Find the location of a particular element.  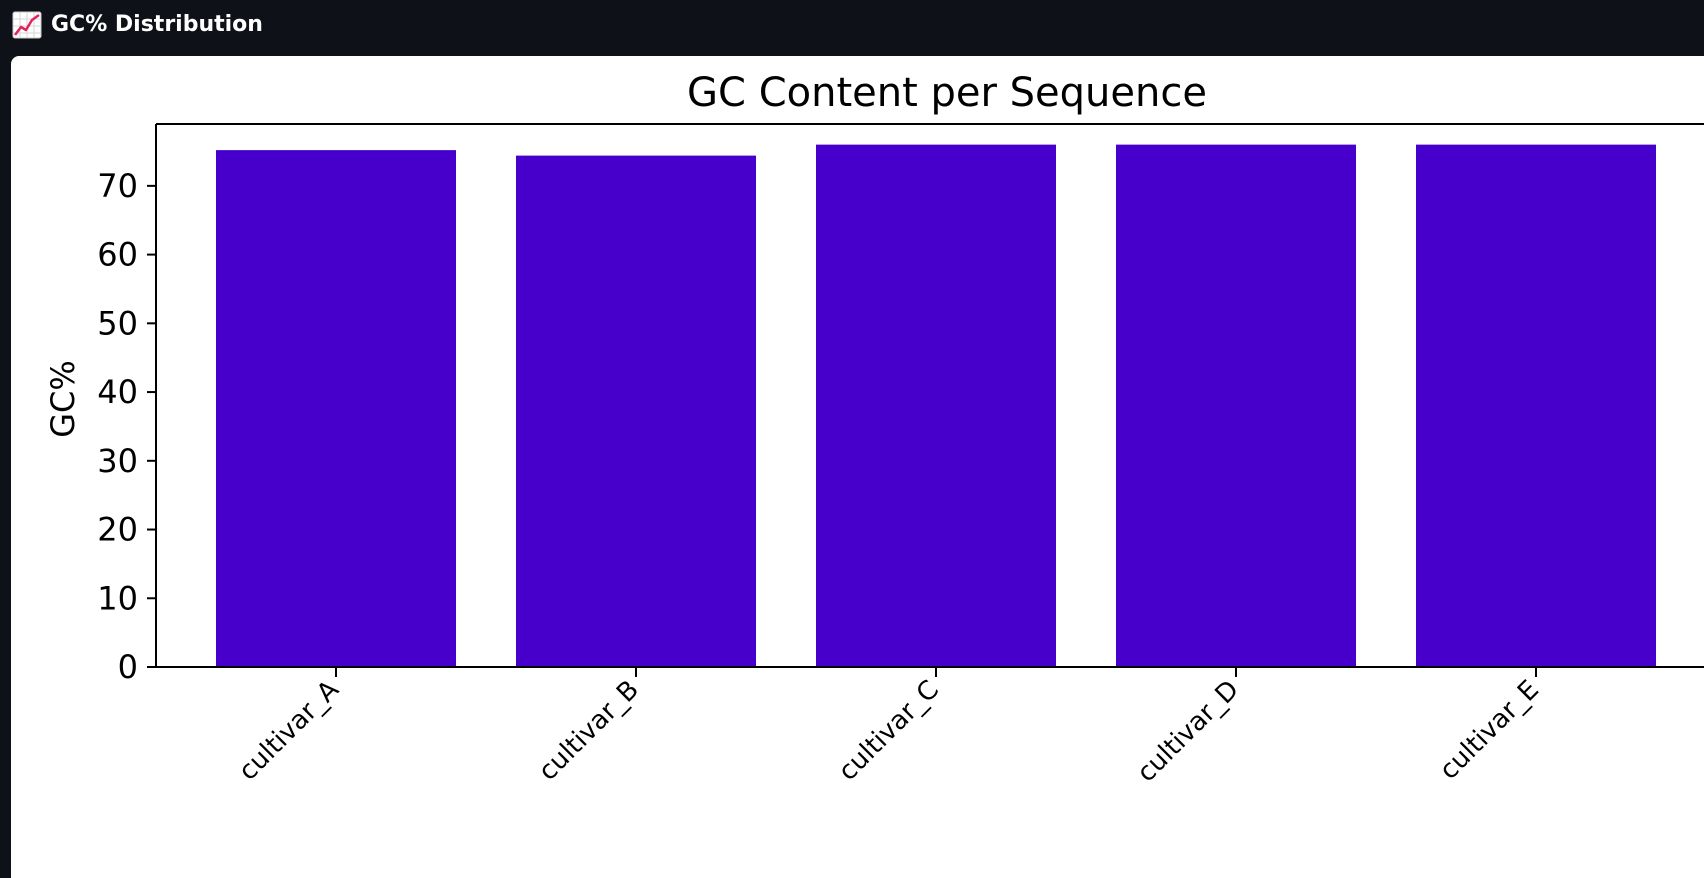

y-tick-label: 50 is located at coordinates (117, 323).